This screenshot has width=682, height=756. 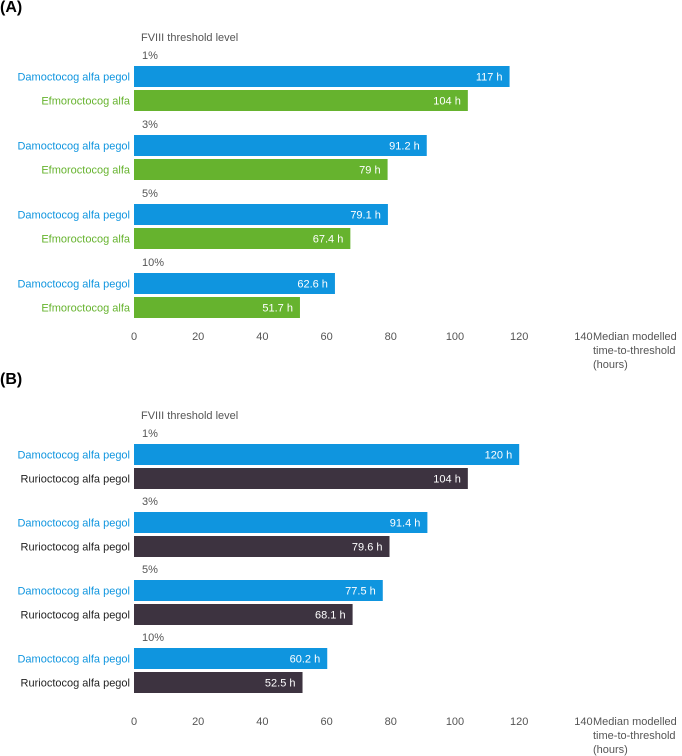 I want to click on bar-value-label: 117 h, so click(x=489, y=78).